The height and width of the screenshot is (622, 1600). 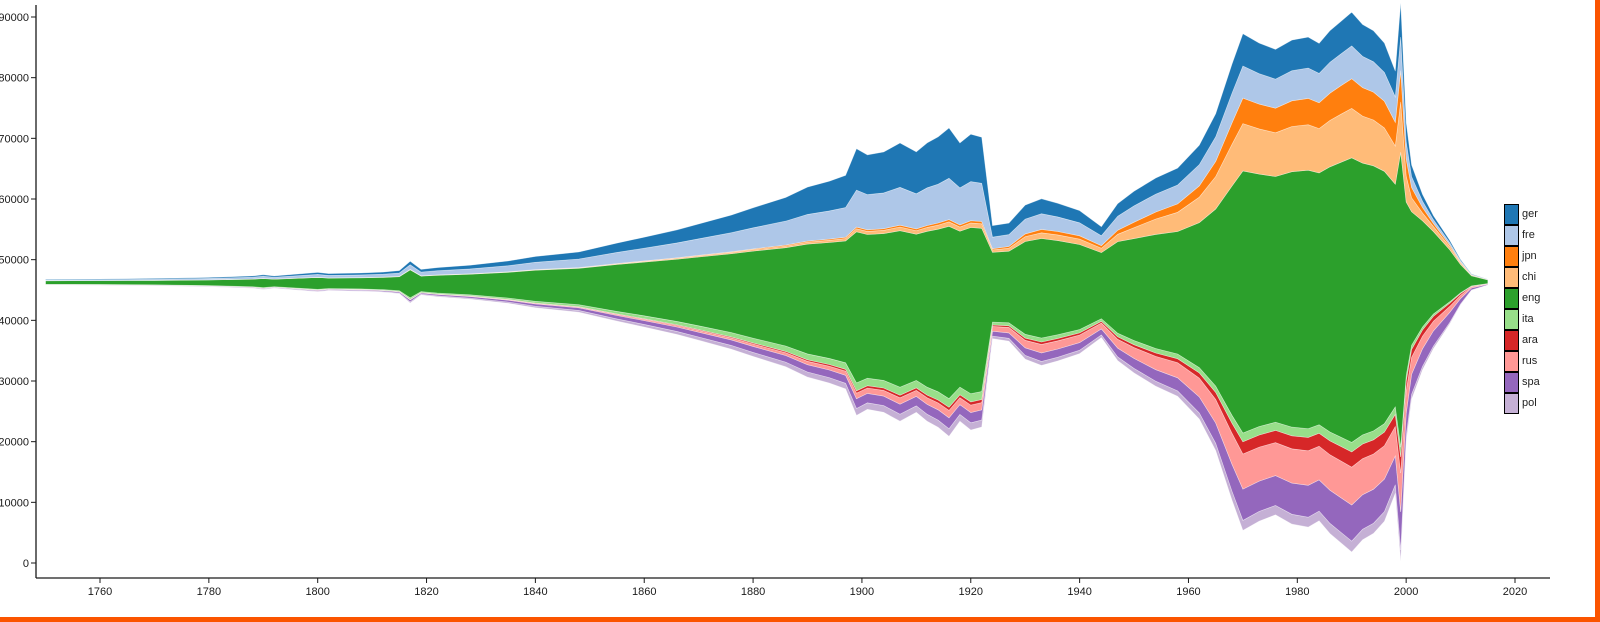 What do you see at coordinates (1511, 277) in the screenshot?
I see `legend-swatch-chi` at bounding box center [1511, 277].